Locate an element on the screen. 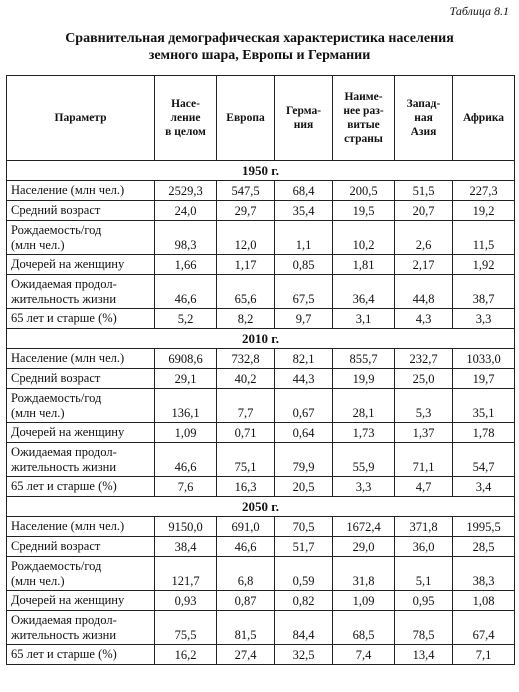  value-cell: 78,5 is located at coordinates (423, 627).